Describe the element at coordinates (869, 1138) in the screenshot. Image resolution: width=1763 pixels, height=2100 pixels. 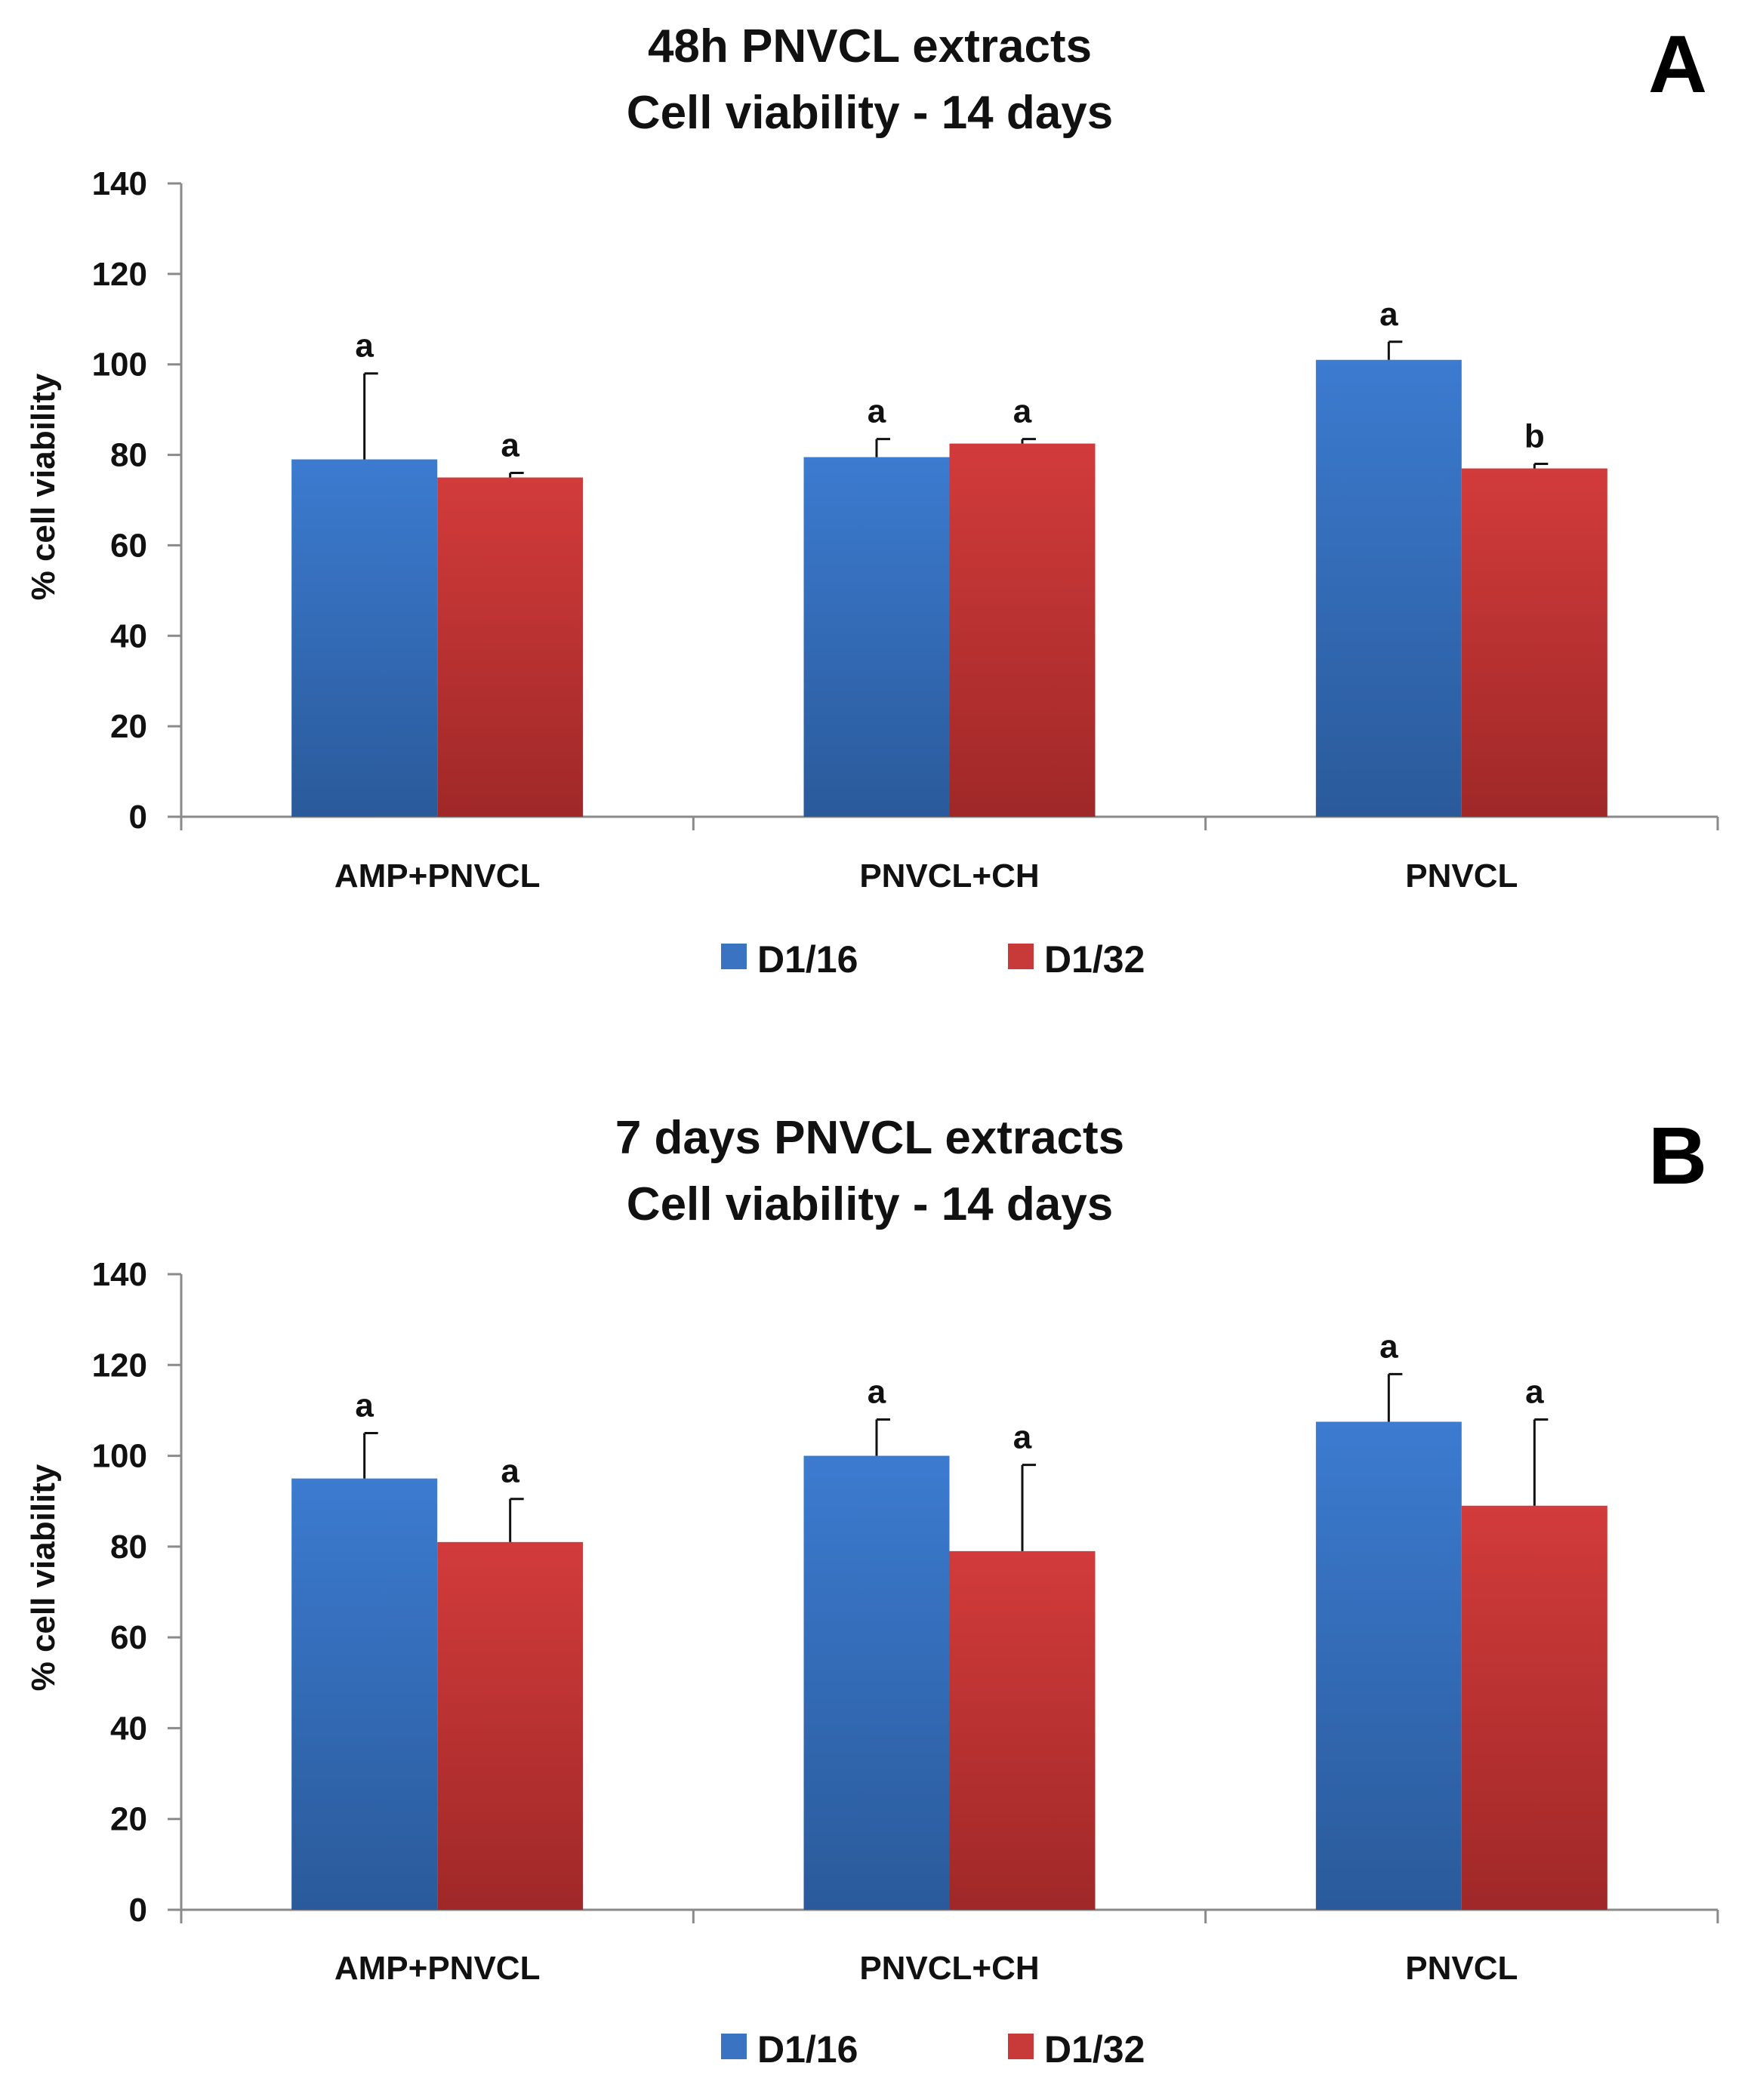
I see `chart-title-line-1: 7 days PNVCL extracts` at that location.